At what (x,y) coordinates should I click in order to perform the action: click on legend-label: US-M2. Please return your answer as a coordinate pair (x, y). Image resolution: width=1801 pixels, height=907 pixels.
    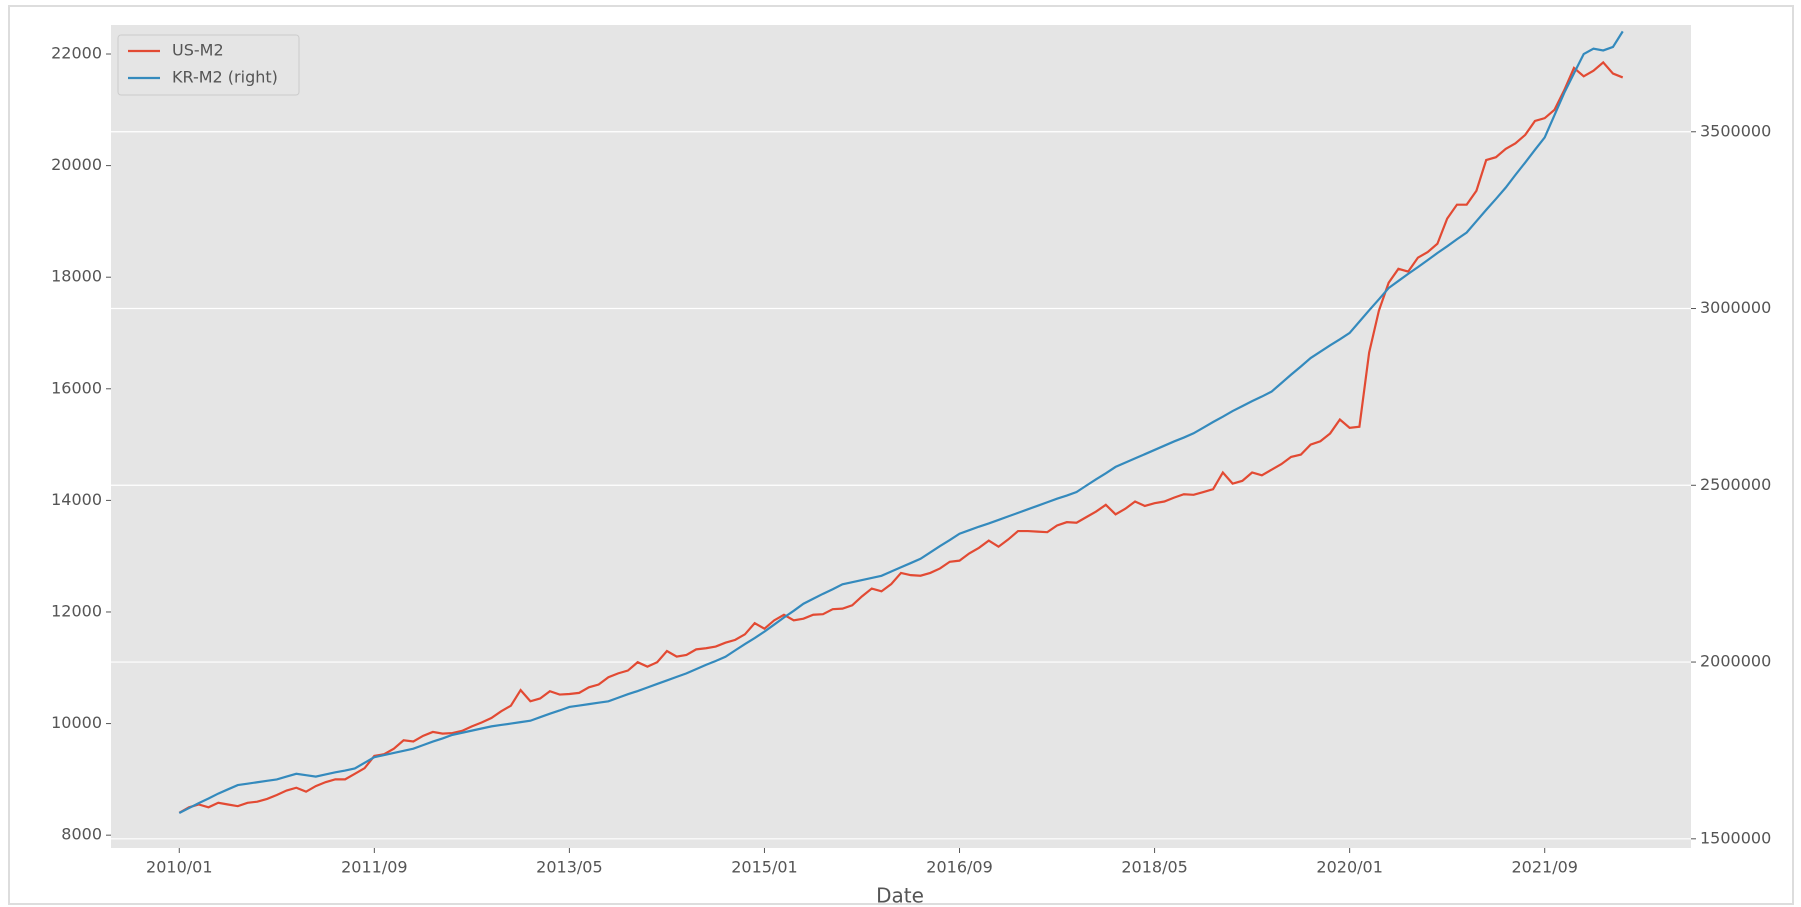
    Looking at the image, I should click on (198, 50).